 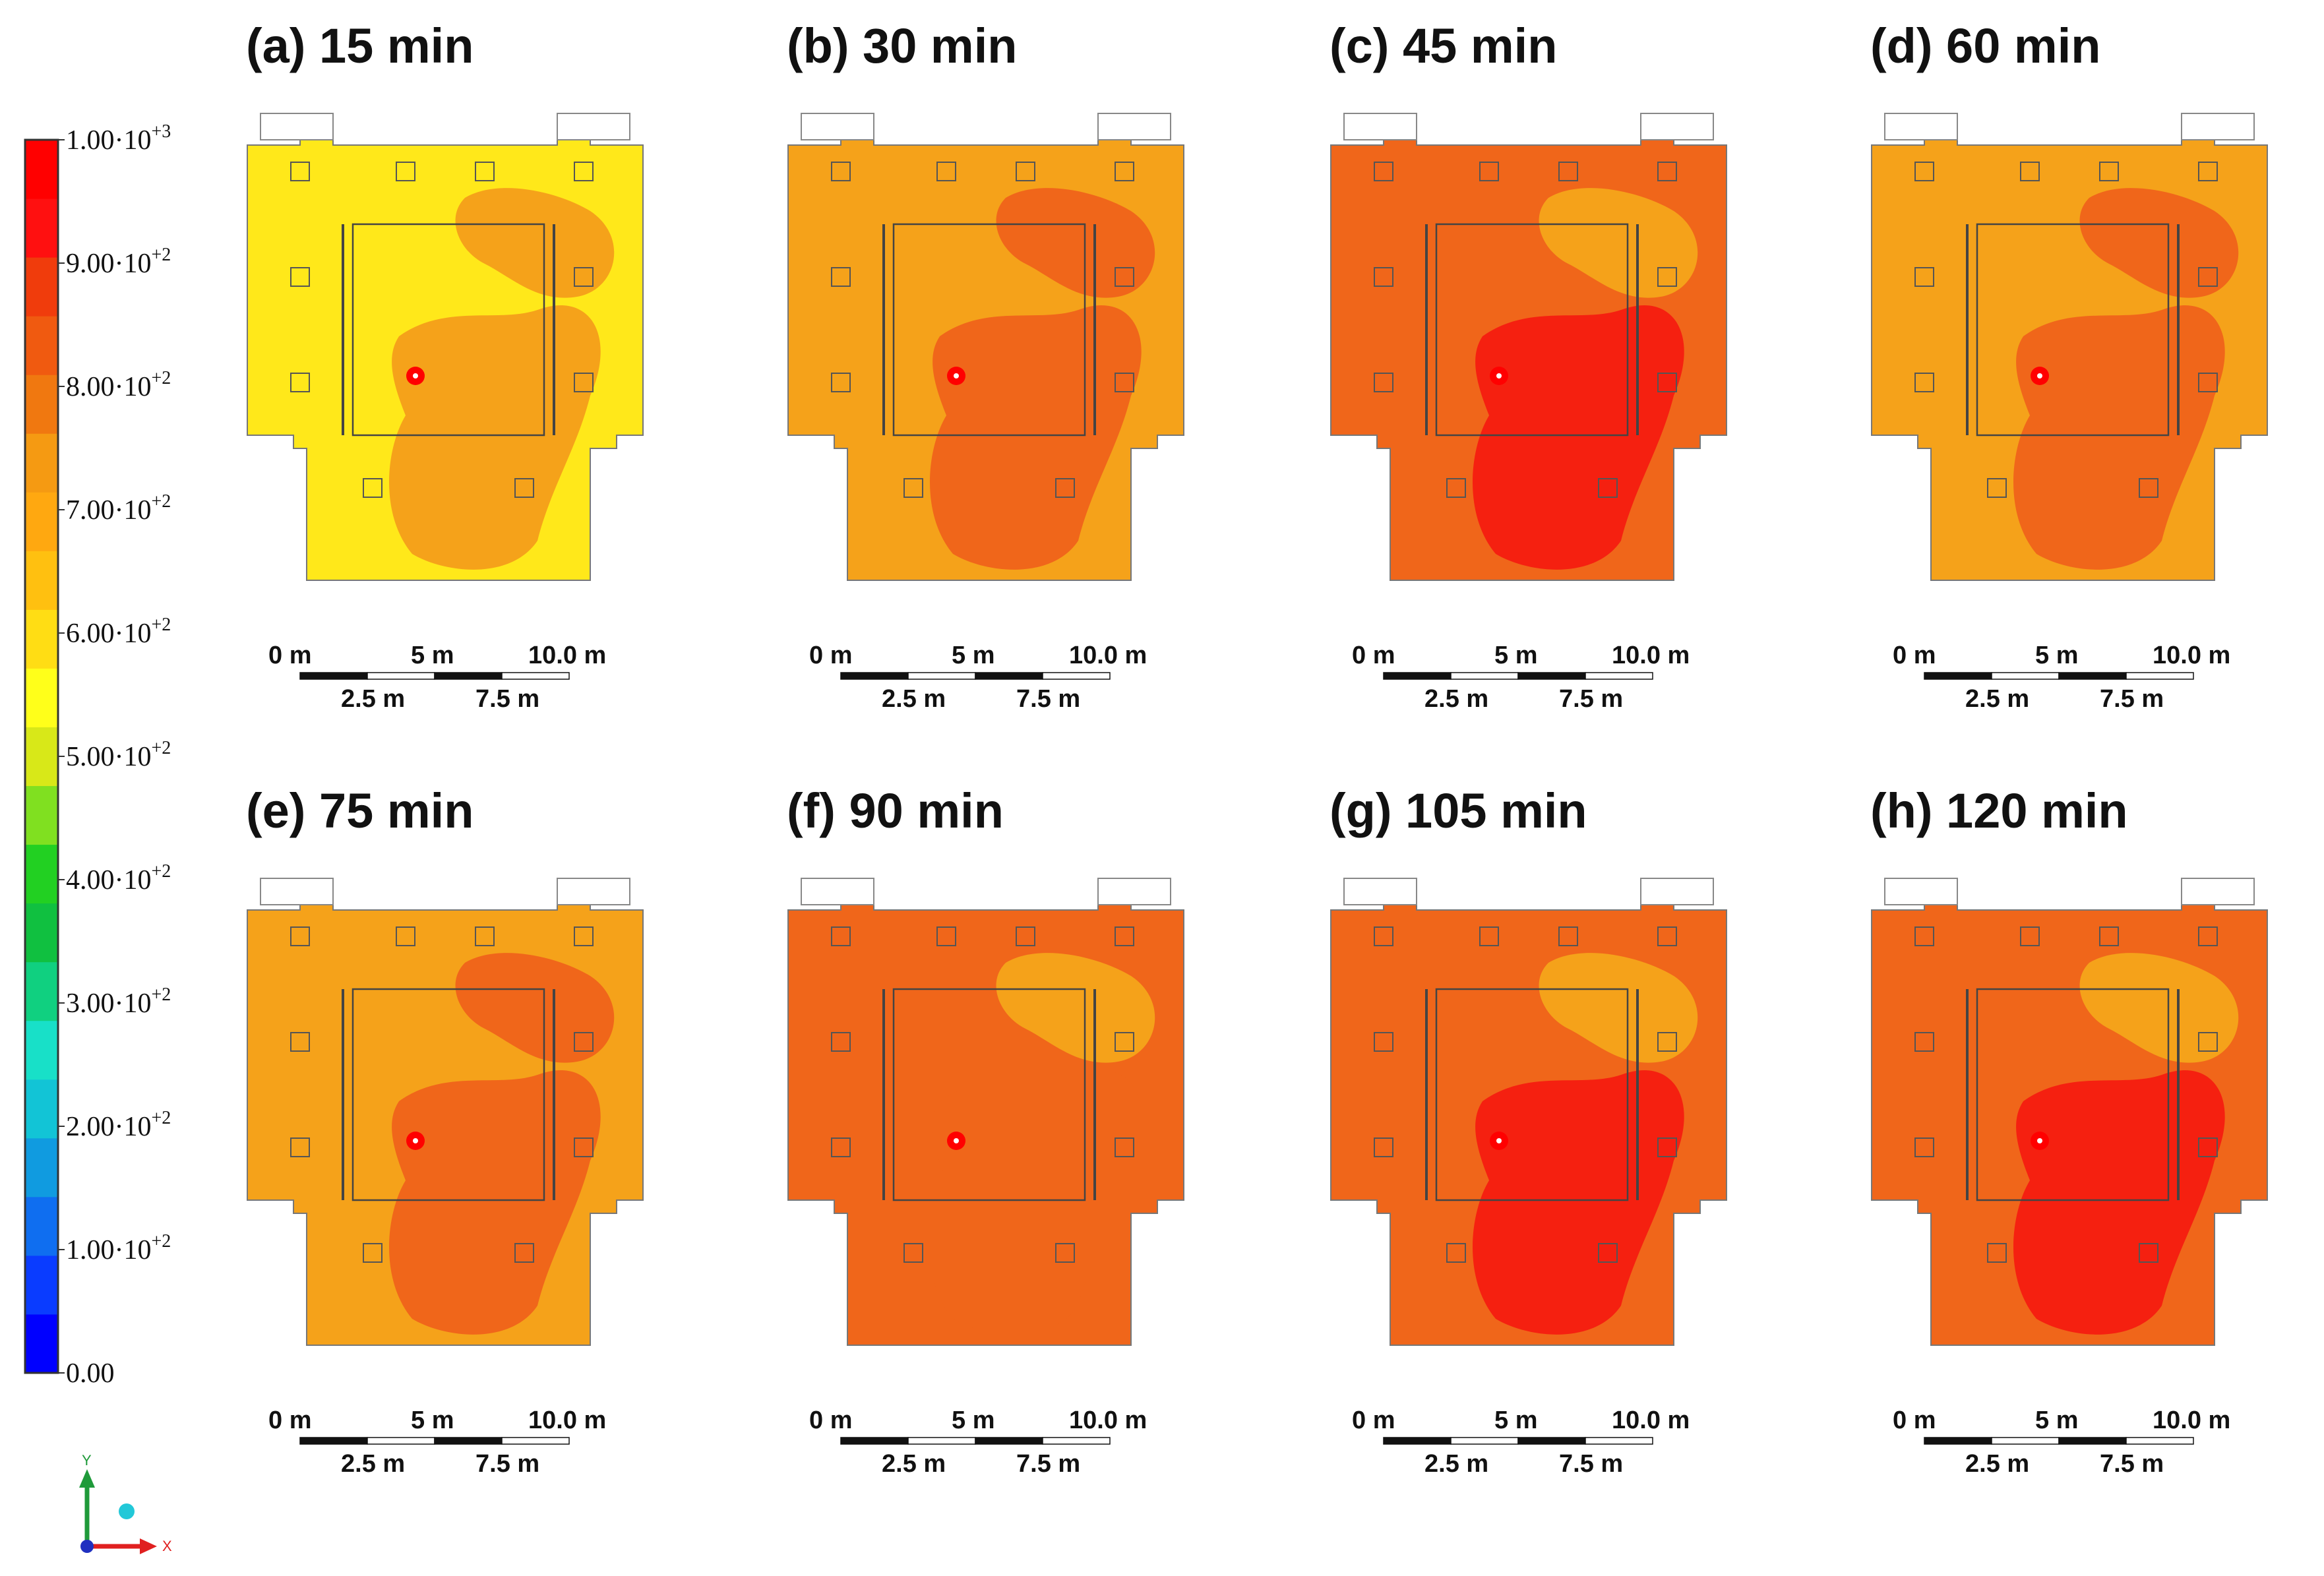 I want to click on panel-title: (b) 30 min, so click(x=902, y=46).